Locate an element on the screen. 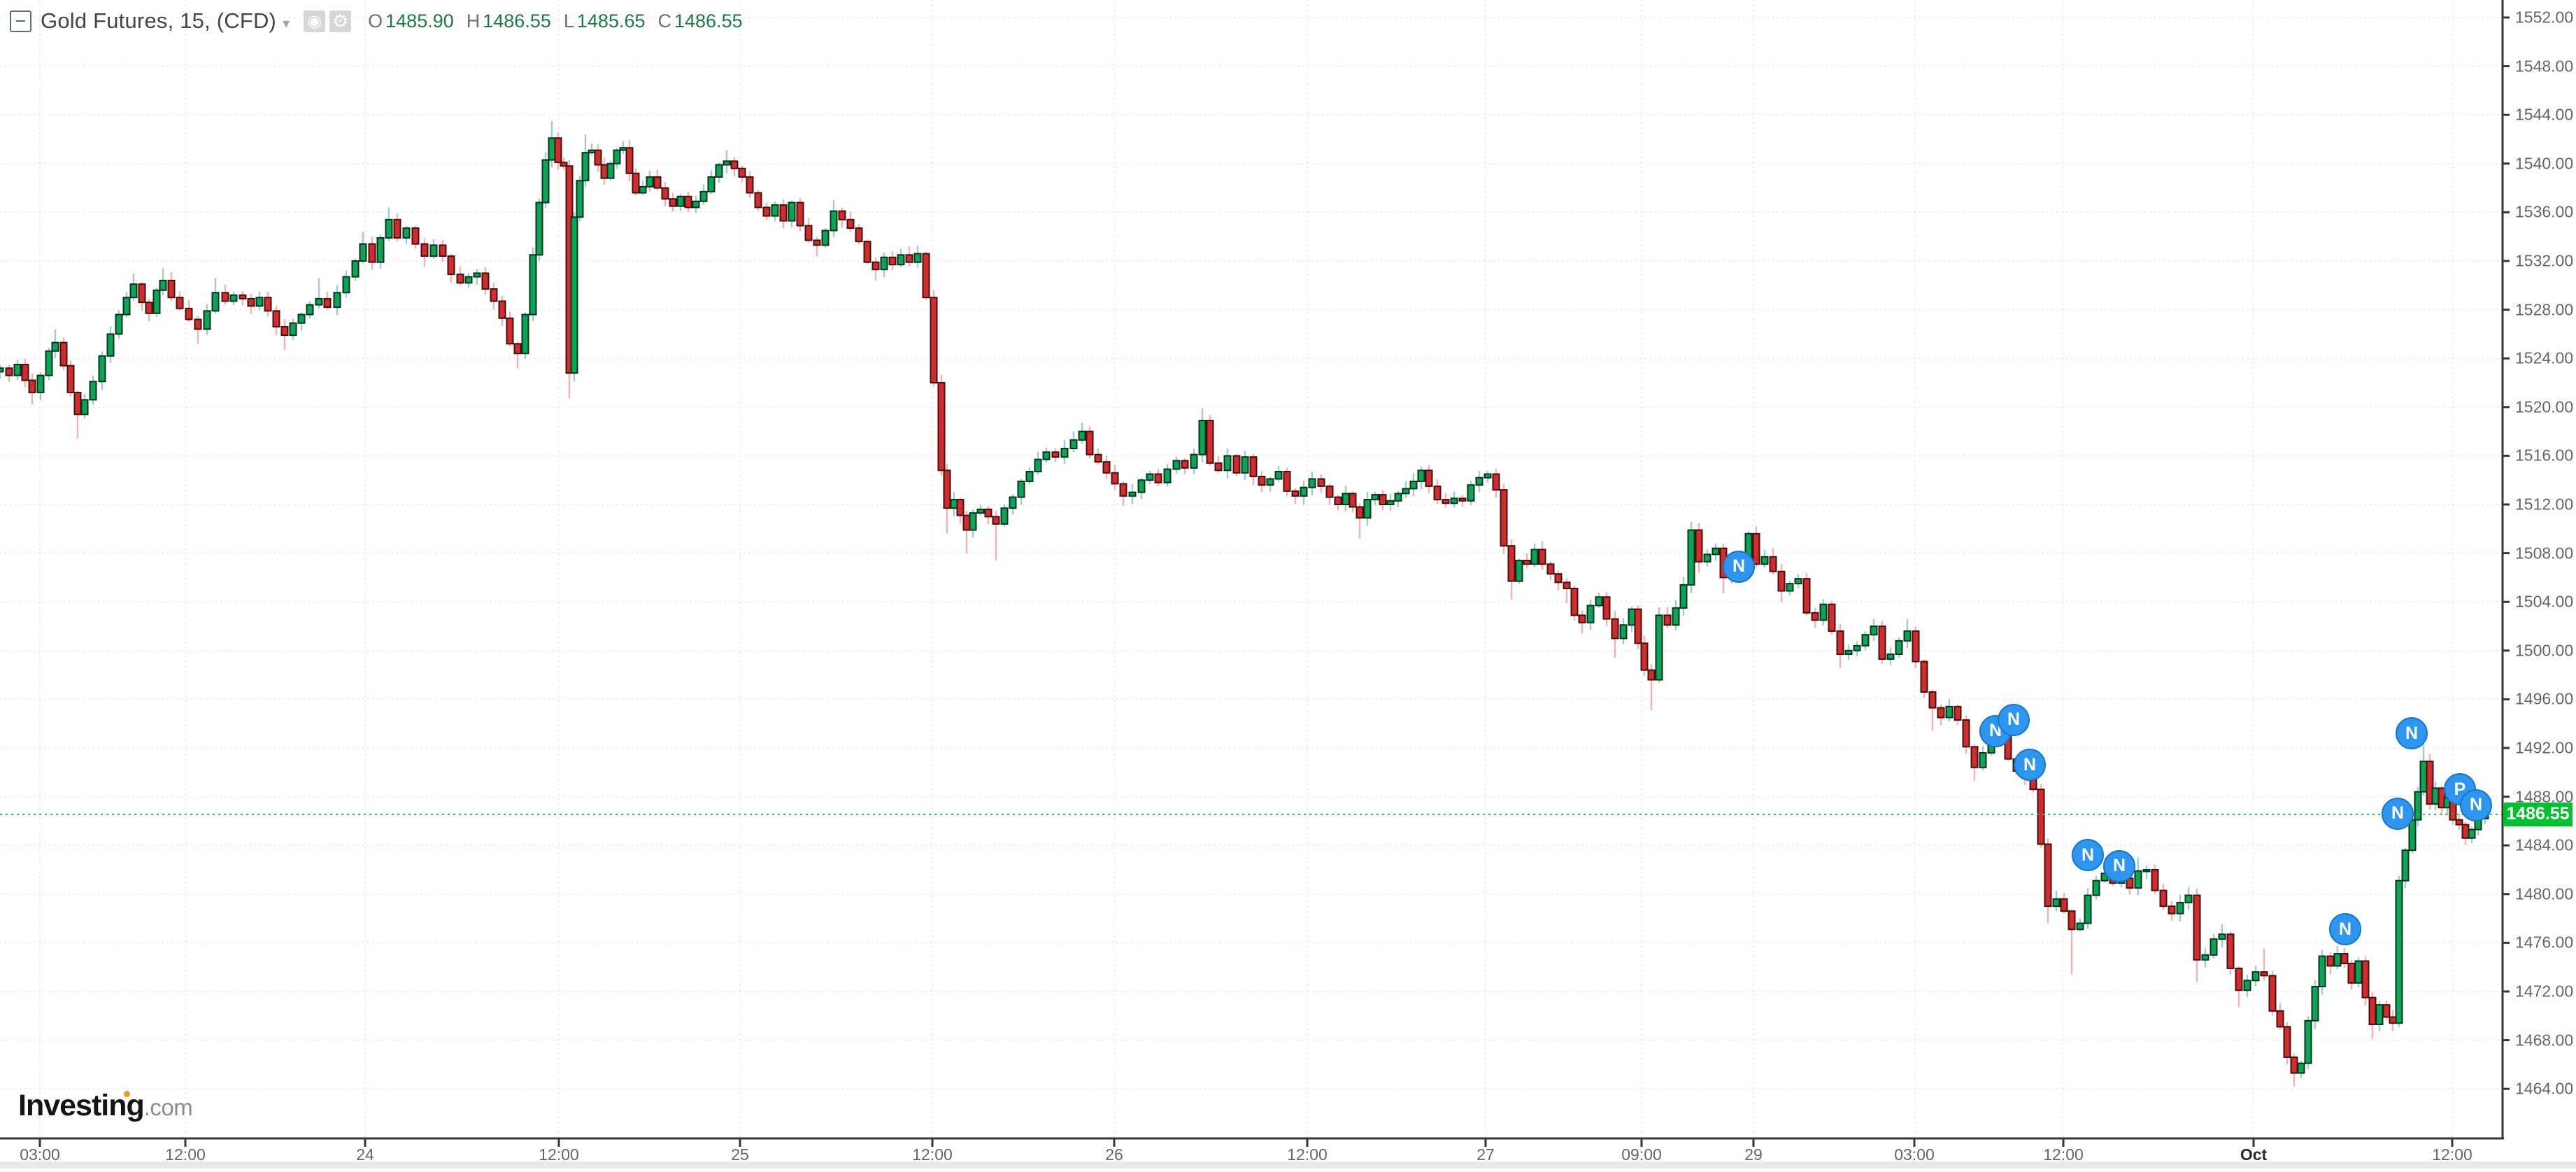  price-tick-label: 1472.00 is located at coordinates (2544, 991).